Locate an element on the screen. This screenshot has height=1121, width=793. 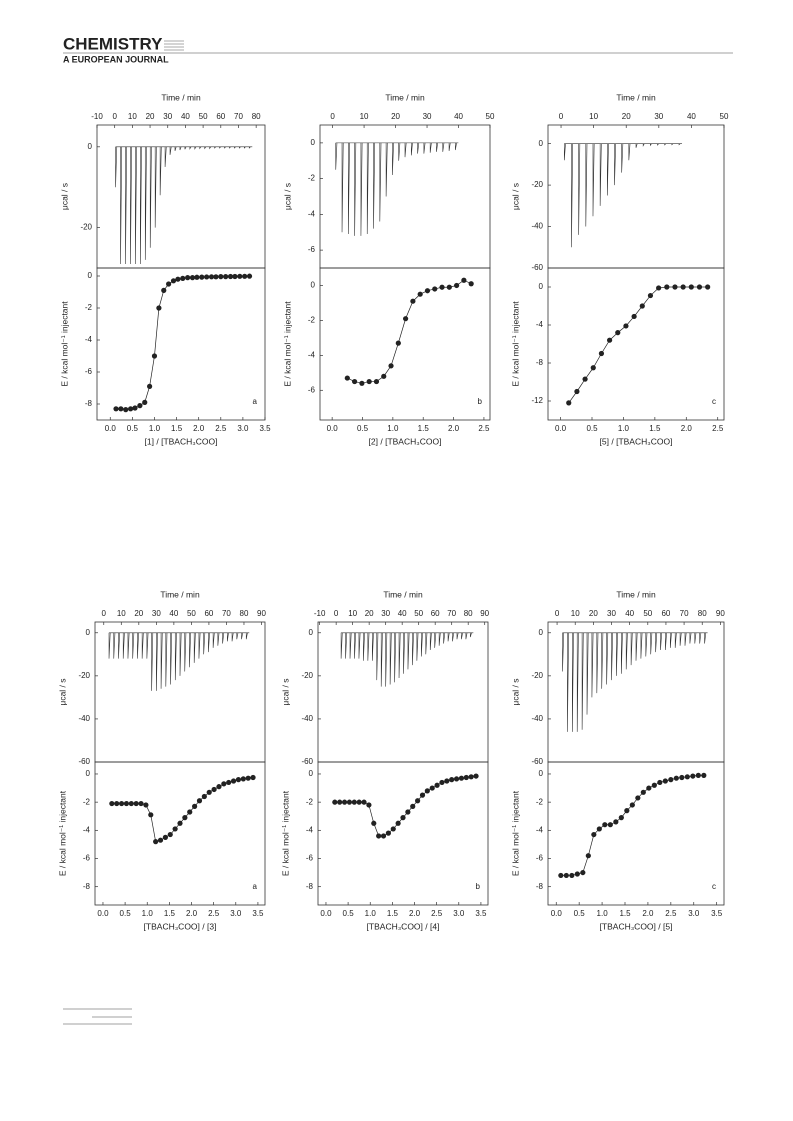
x-tick-label: 10 is located at coordinates (352, 613).